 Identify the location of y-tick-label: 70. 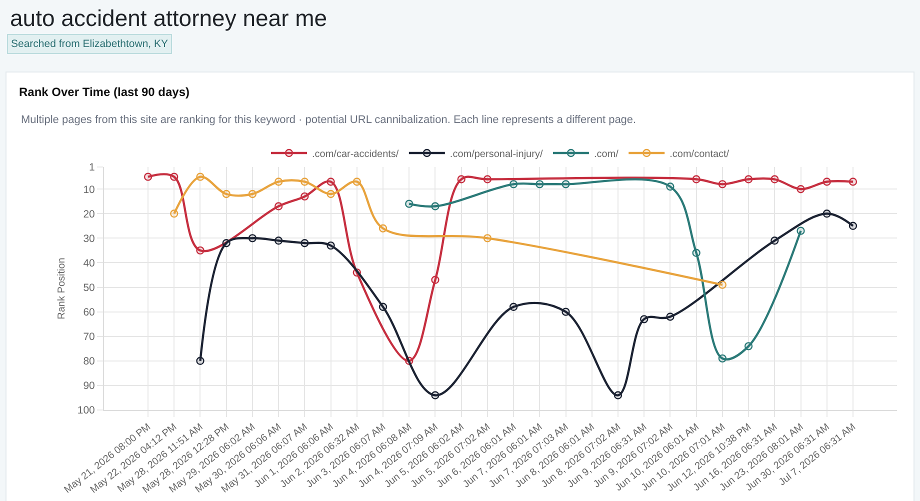
(89, 337).